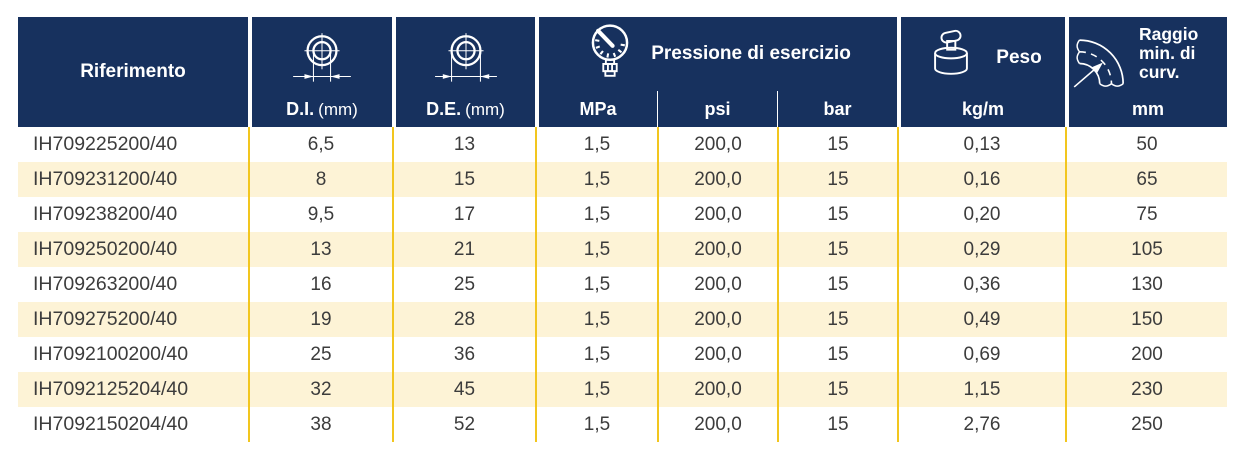 Image resolution: width=1243 pixels, height=454 pixels. I want to click on de-value-cell: 45, so click(463, 389).